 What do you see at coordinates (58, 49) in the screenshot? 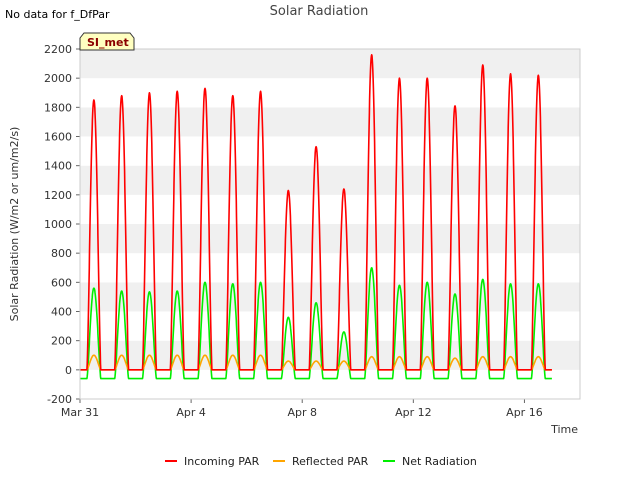
I see `y-tick-label: 2200` at bounding box center [58, 49].